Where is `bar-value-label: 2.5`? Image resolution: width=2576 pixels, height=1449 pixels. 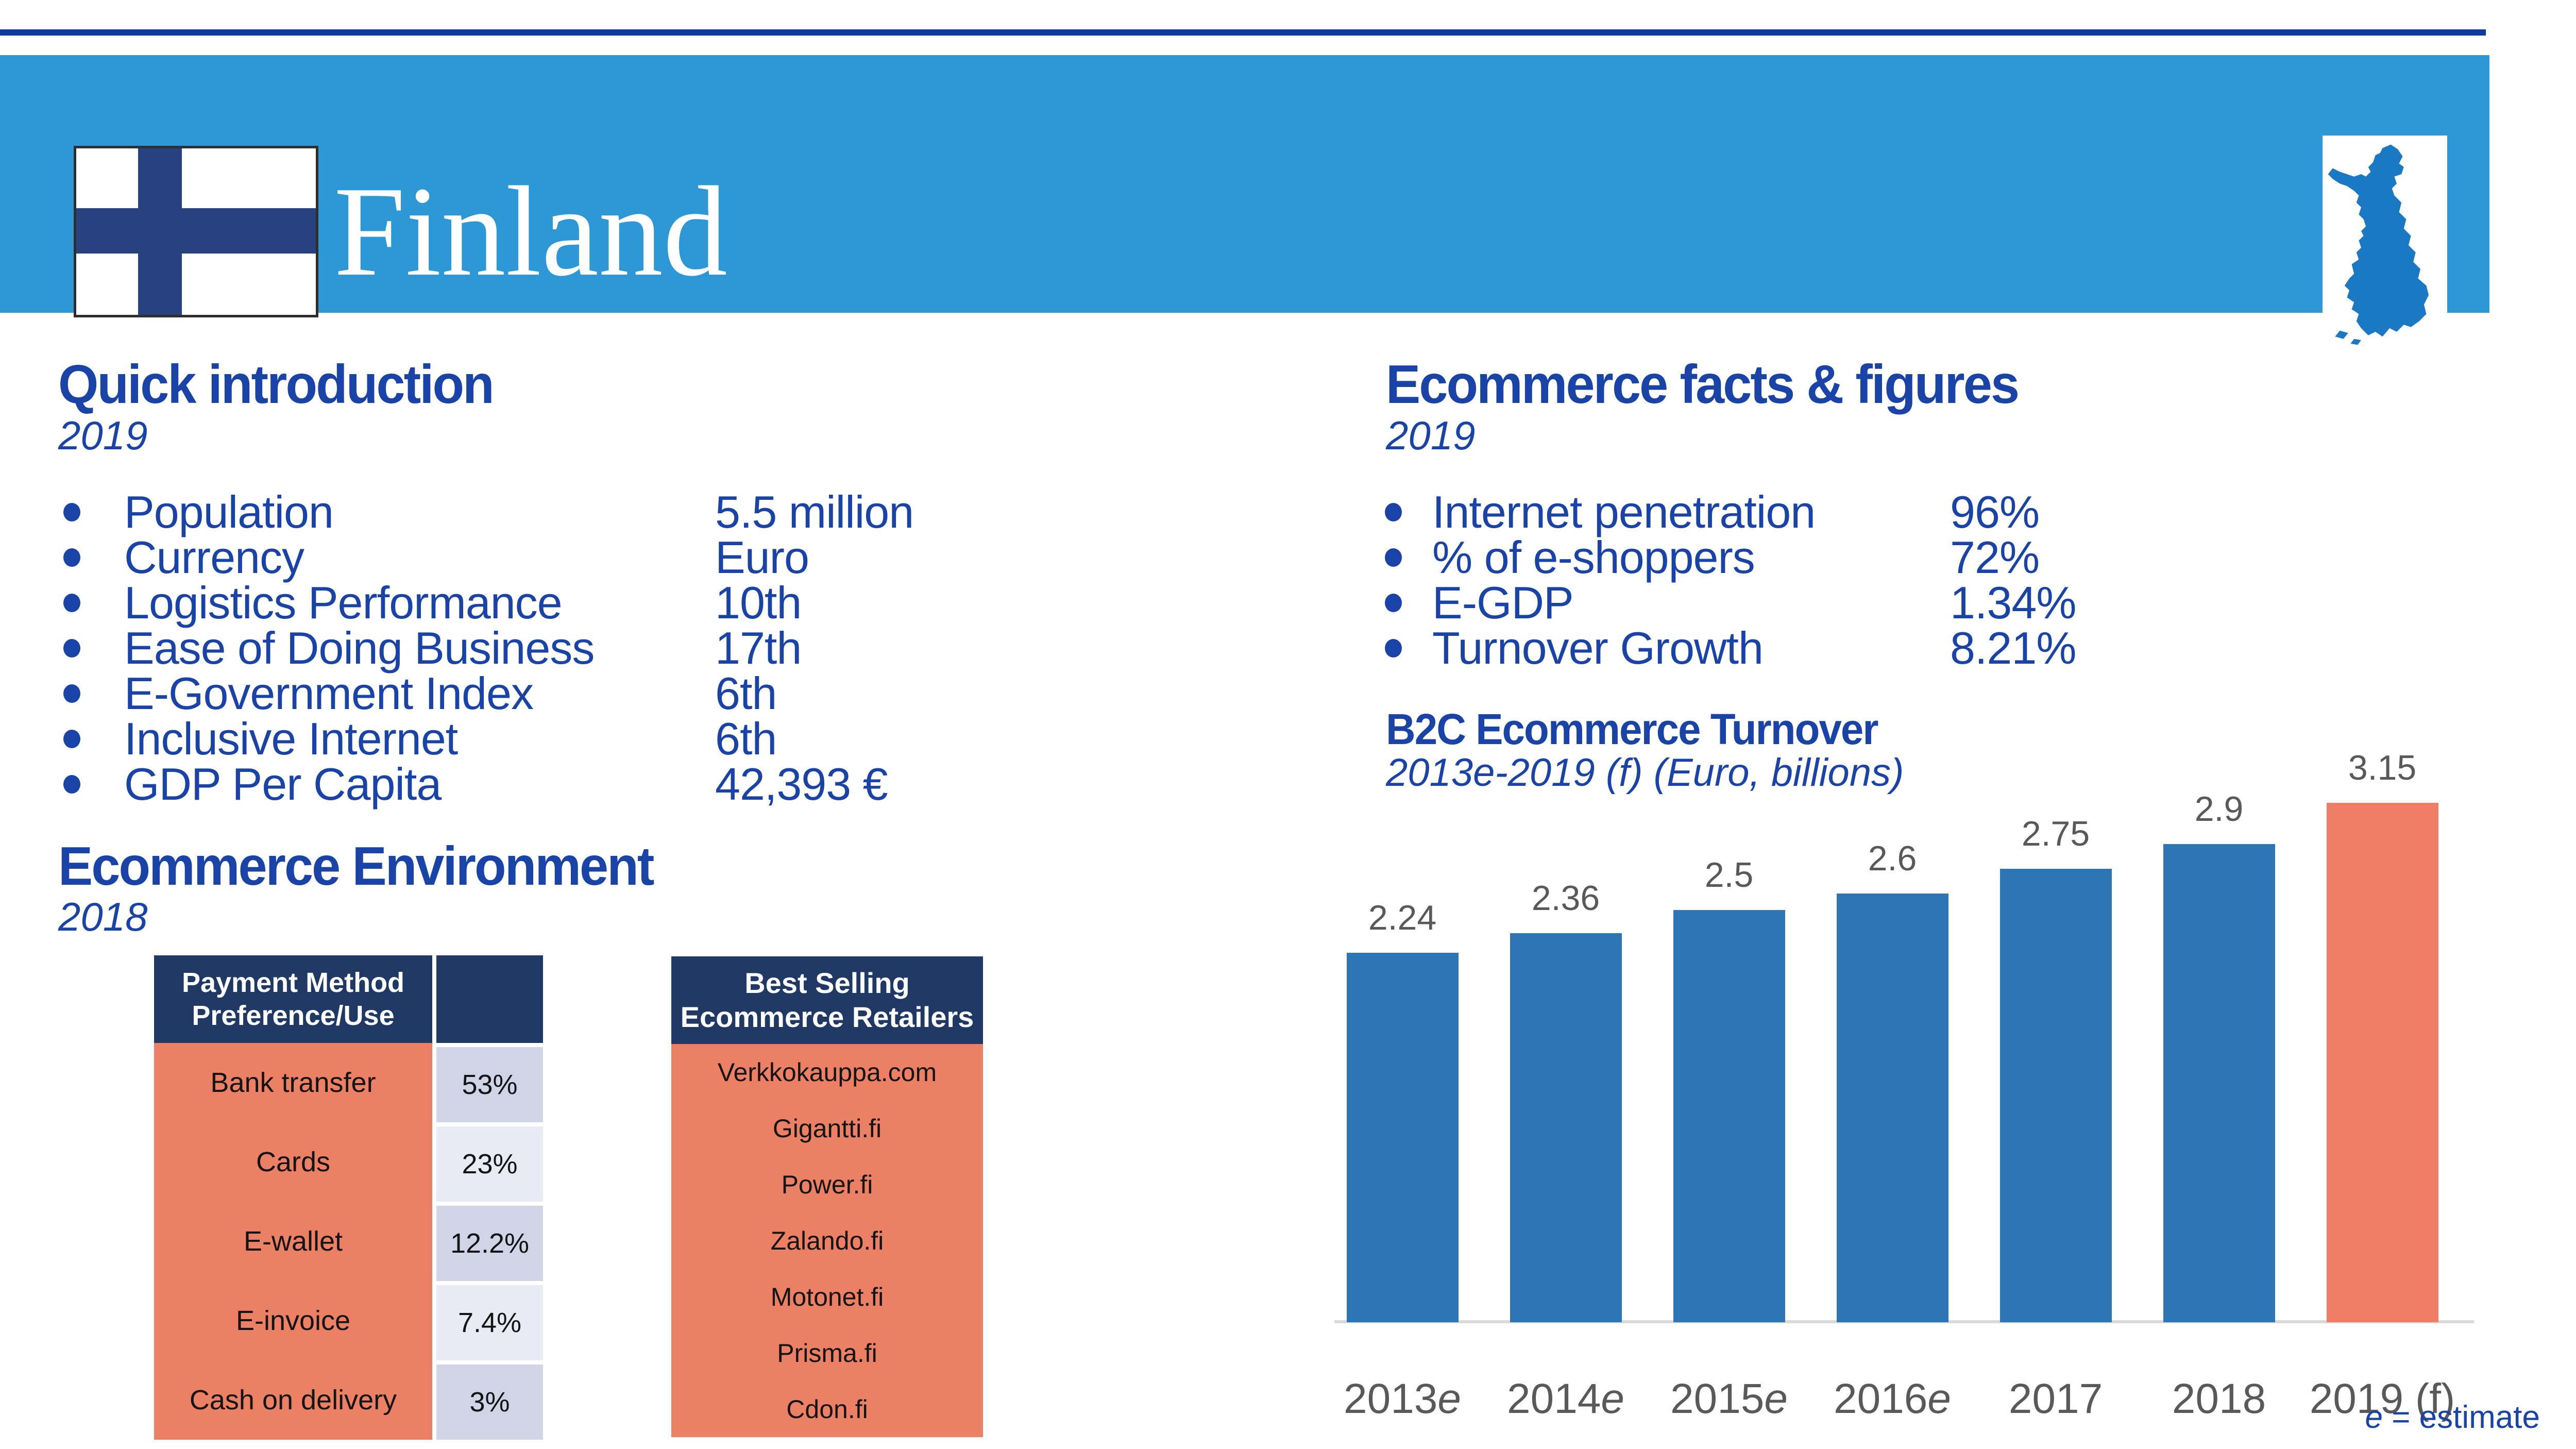
bar-value-label: 2.5 is located at coordinates (1729, 875).